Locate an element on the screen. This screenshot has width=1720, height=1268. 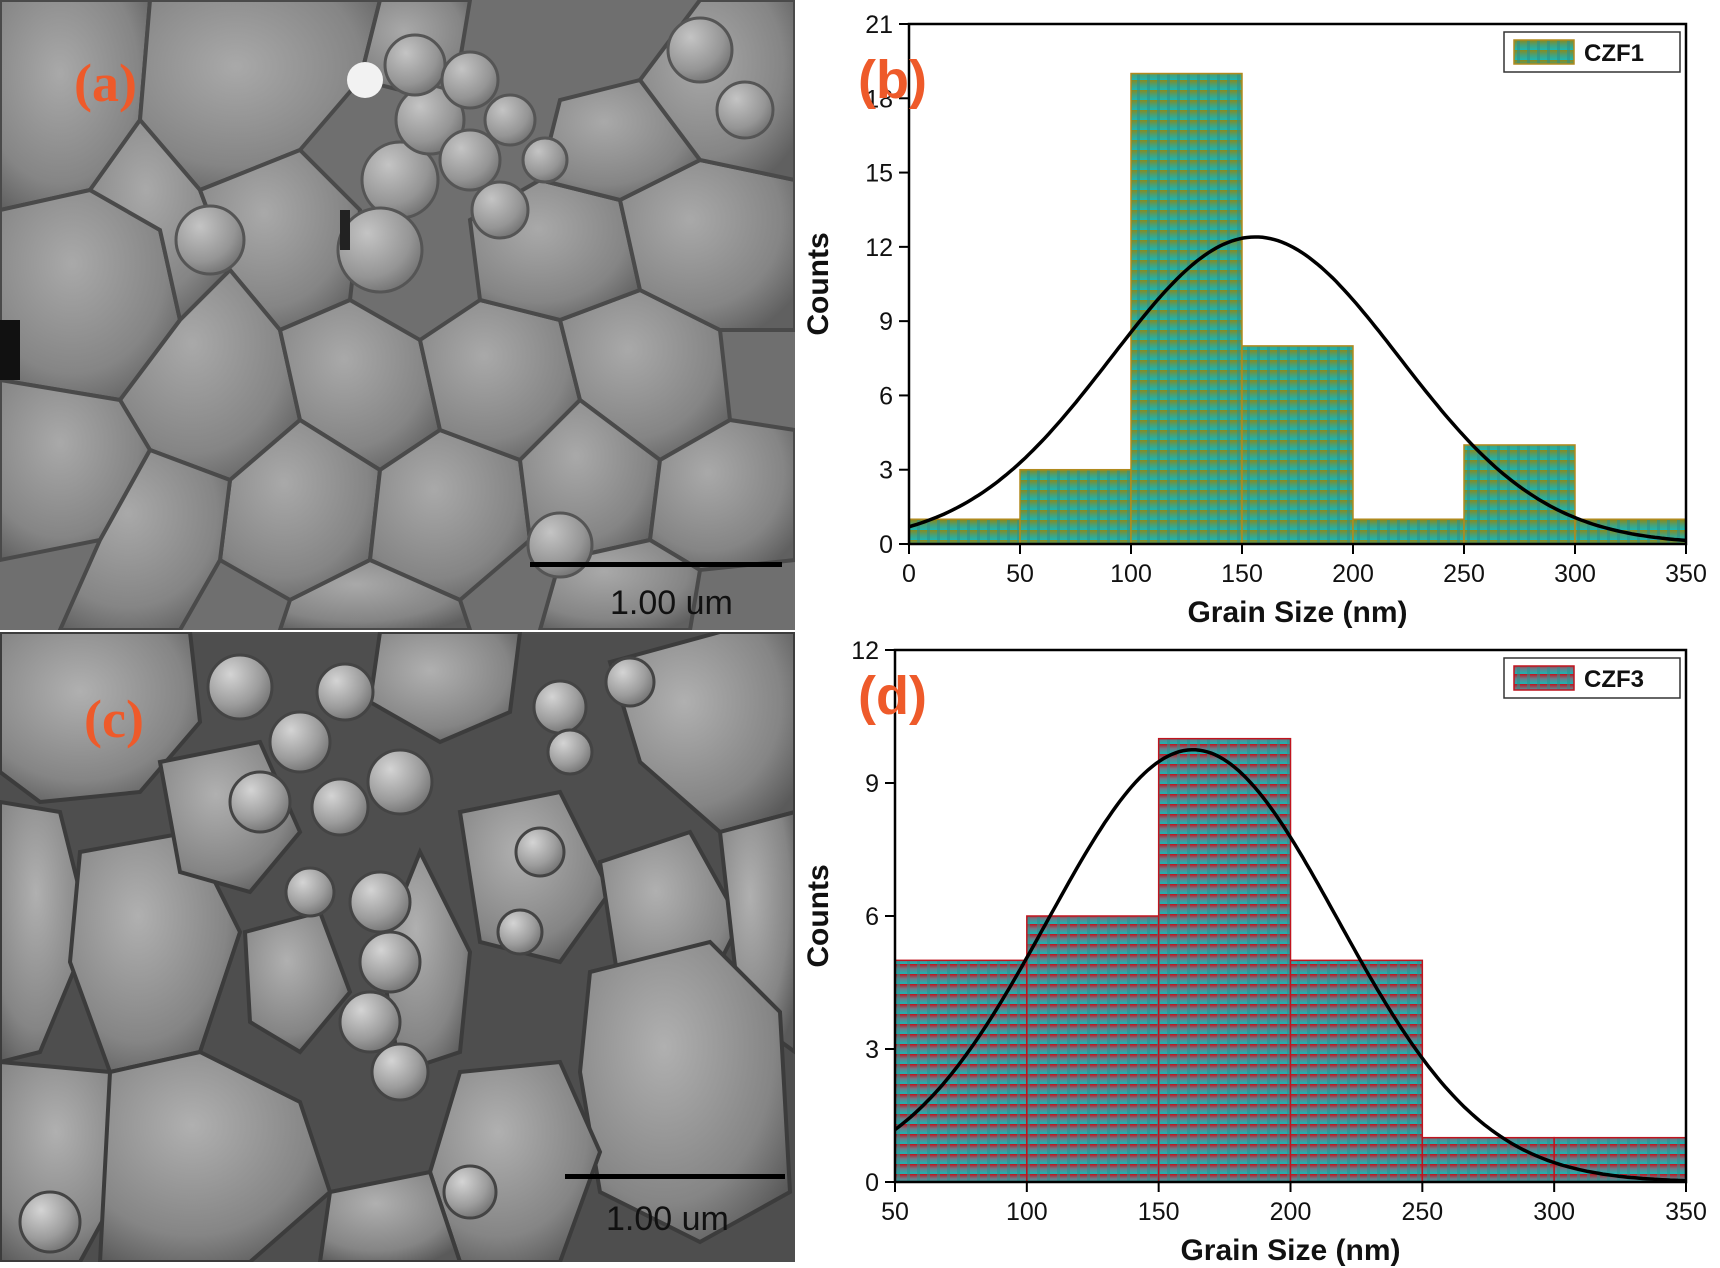
scale-bar-c is located at coordinates (675, 1176).